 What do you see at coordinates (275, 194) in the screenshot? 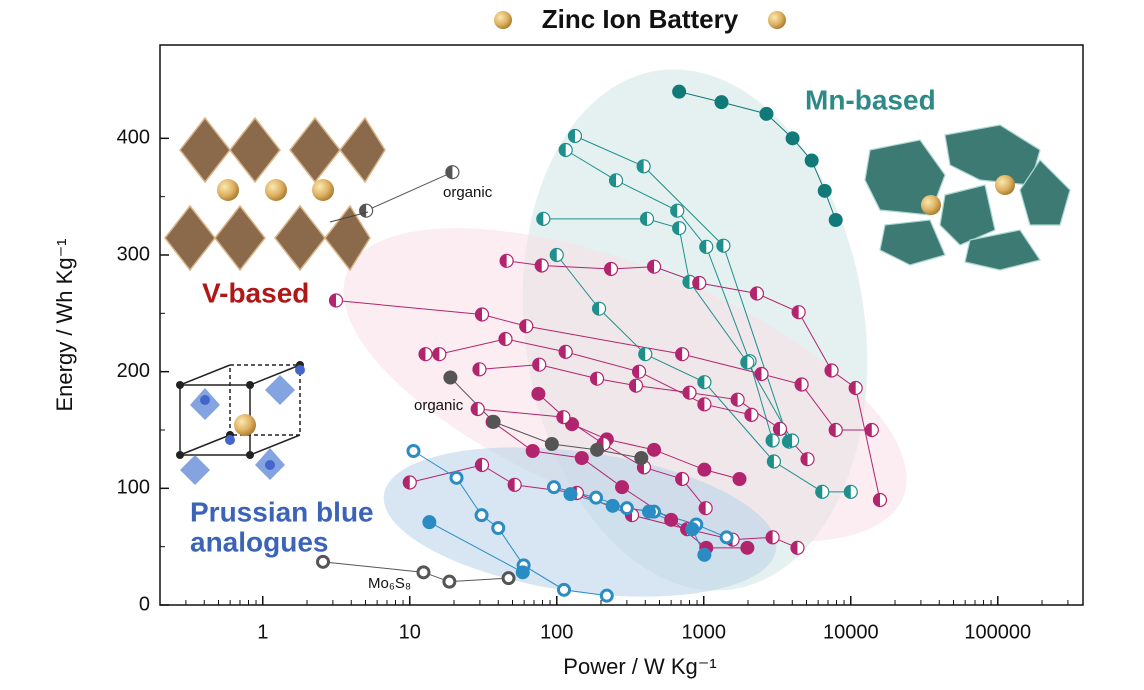
I see `v-structure-illustration` at bounding box center [275, 194].